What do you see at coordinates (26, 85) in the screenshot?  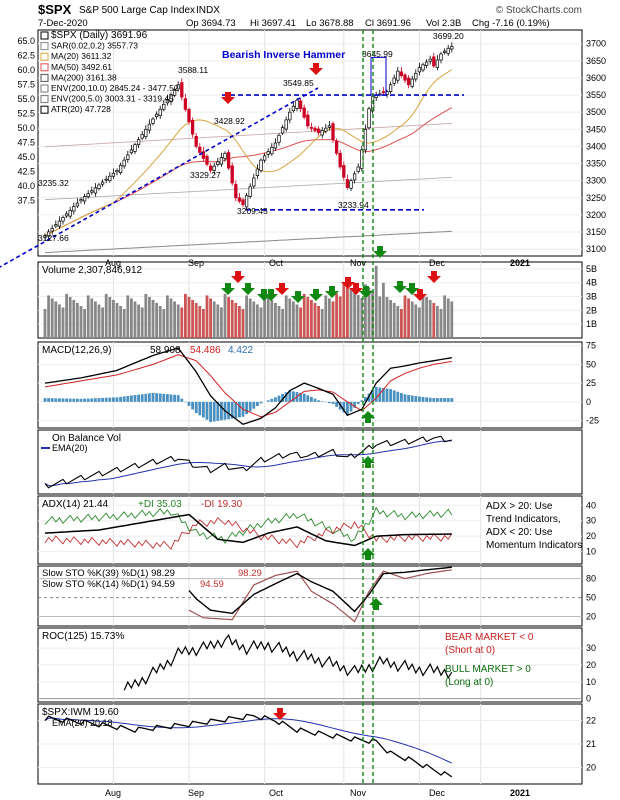 I see `atr-tick-label: 57.5` at bounding box center [26, 85].